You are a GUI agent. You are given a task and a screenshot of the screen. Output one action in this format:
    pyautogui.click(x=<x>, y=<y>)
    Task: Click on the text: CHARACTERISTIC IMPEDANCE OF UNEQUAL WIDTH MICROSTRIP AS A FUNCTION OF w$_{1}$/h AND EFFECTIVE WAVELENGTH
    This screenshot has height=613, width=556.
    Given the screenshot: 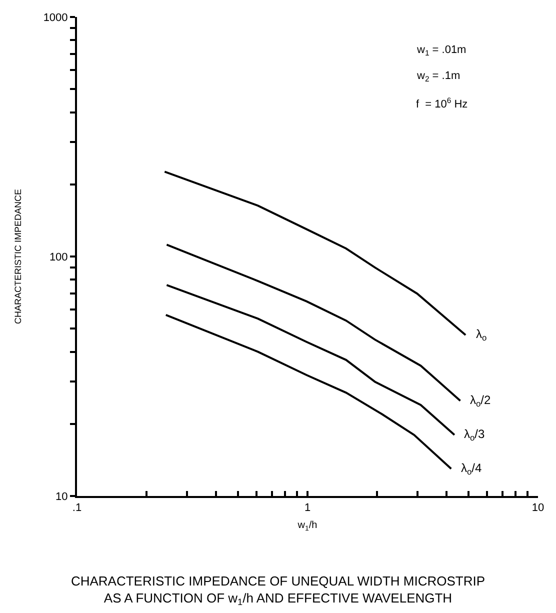 What is the action you would take?
    pyautogui.click(x=278, y=590)
    